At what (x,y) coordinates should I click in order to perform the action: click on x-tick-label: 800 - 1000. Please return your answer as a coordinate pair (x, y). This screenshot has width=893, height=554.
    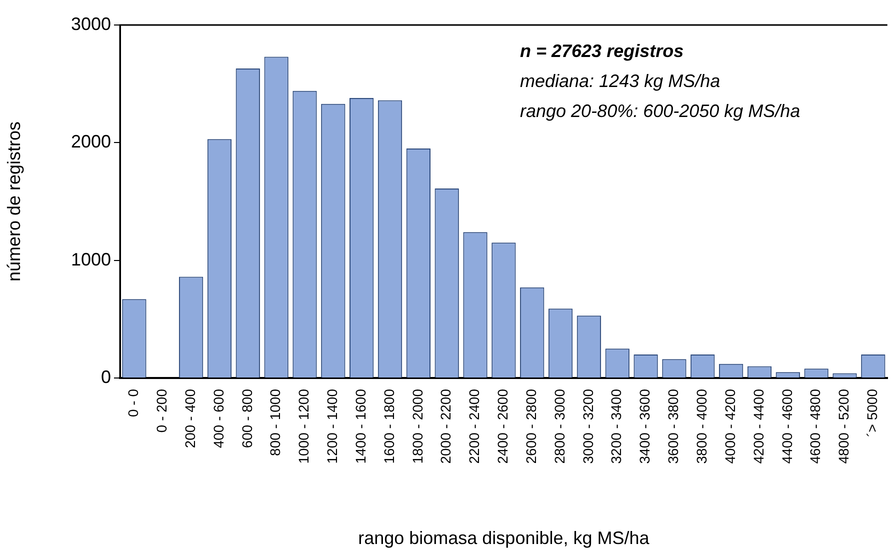
    Looking at the image, I should click on (275, 422).